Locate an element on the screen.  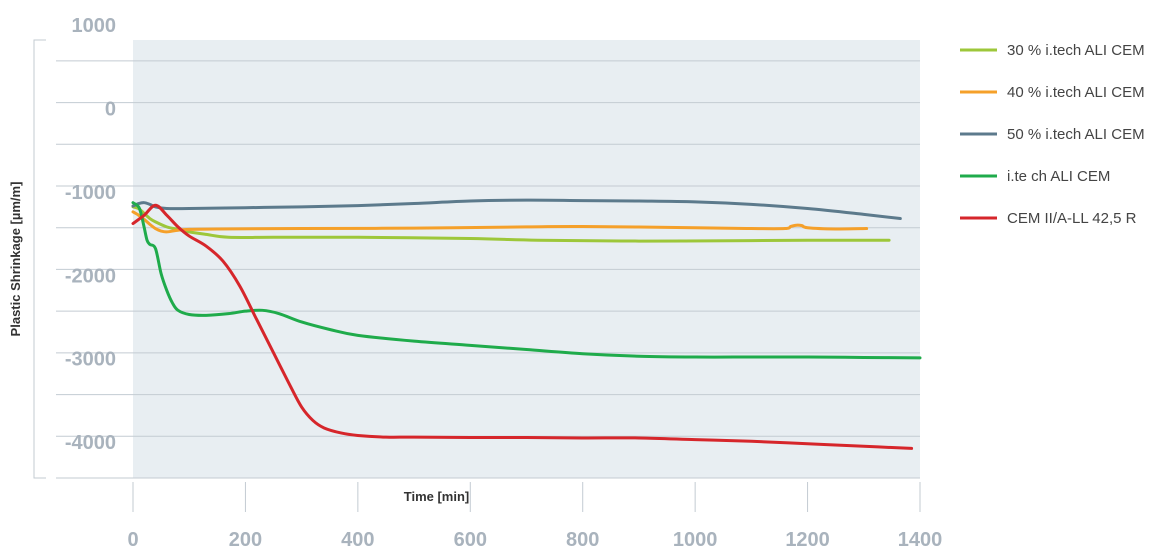
y-axis-title: Plastic Shrinkage [µm/m] is located at coordinates (15, 259).